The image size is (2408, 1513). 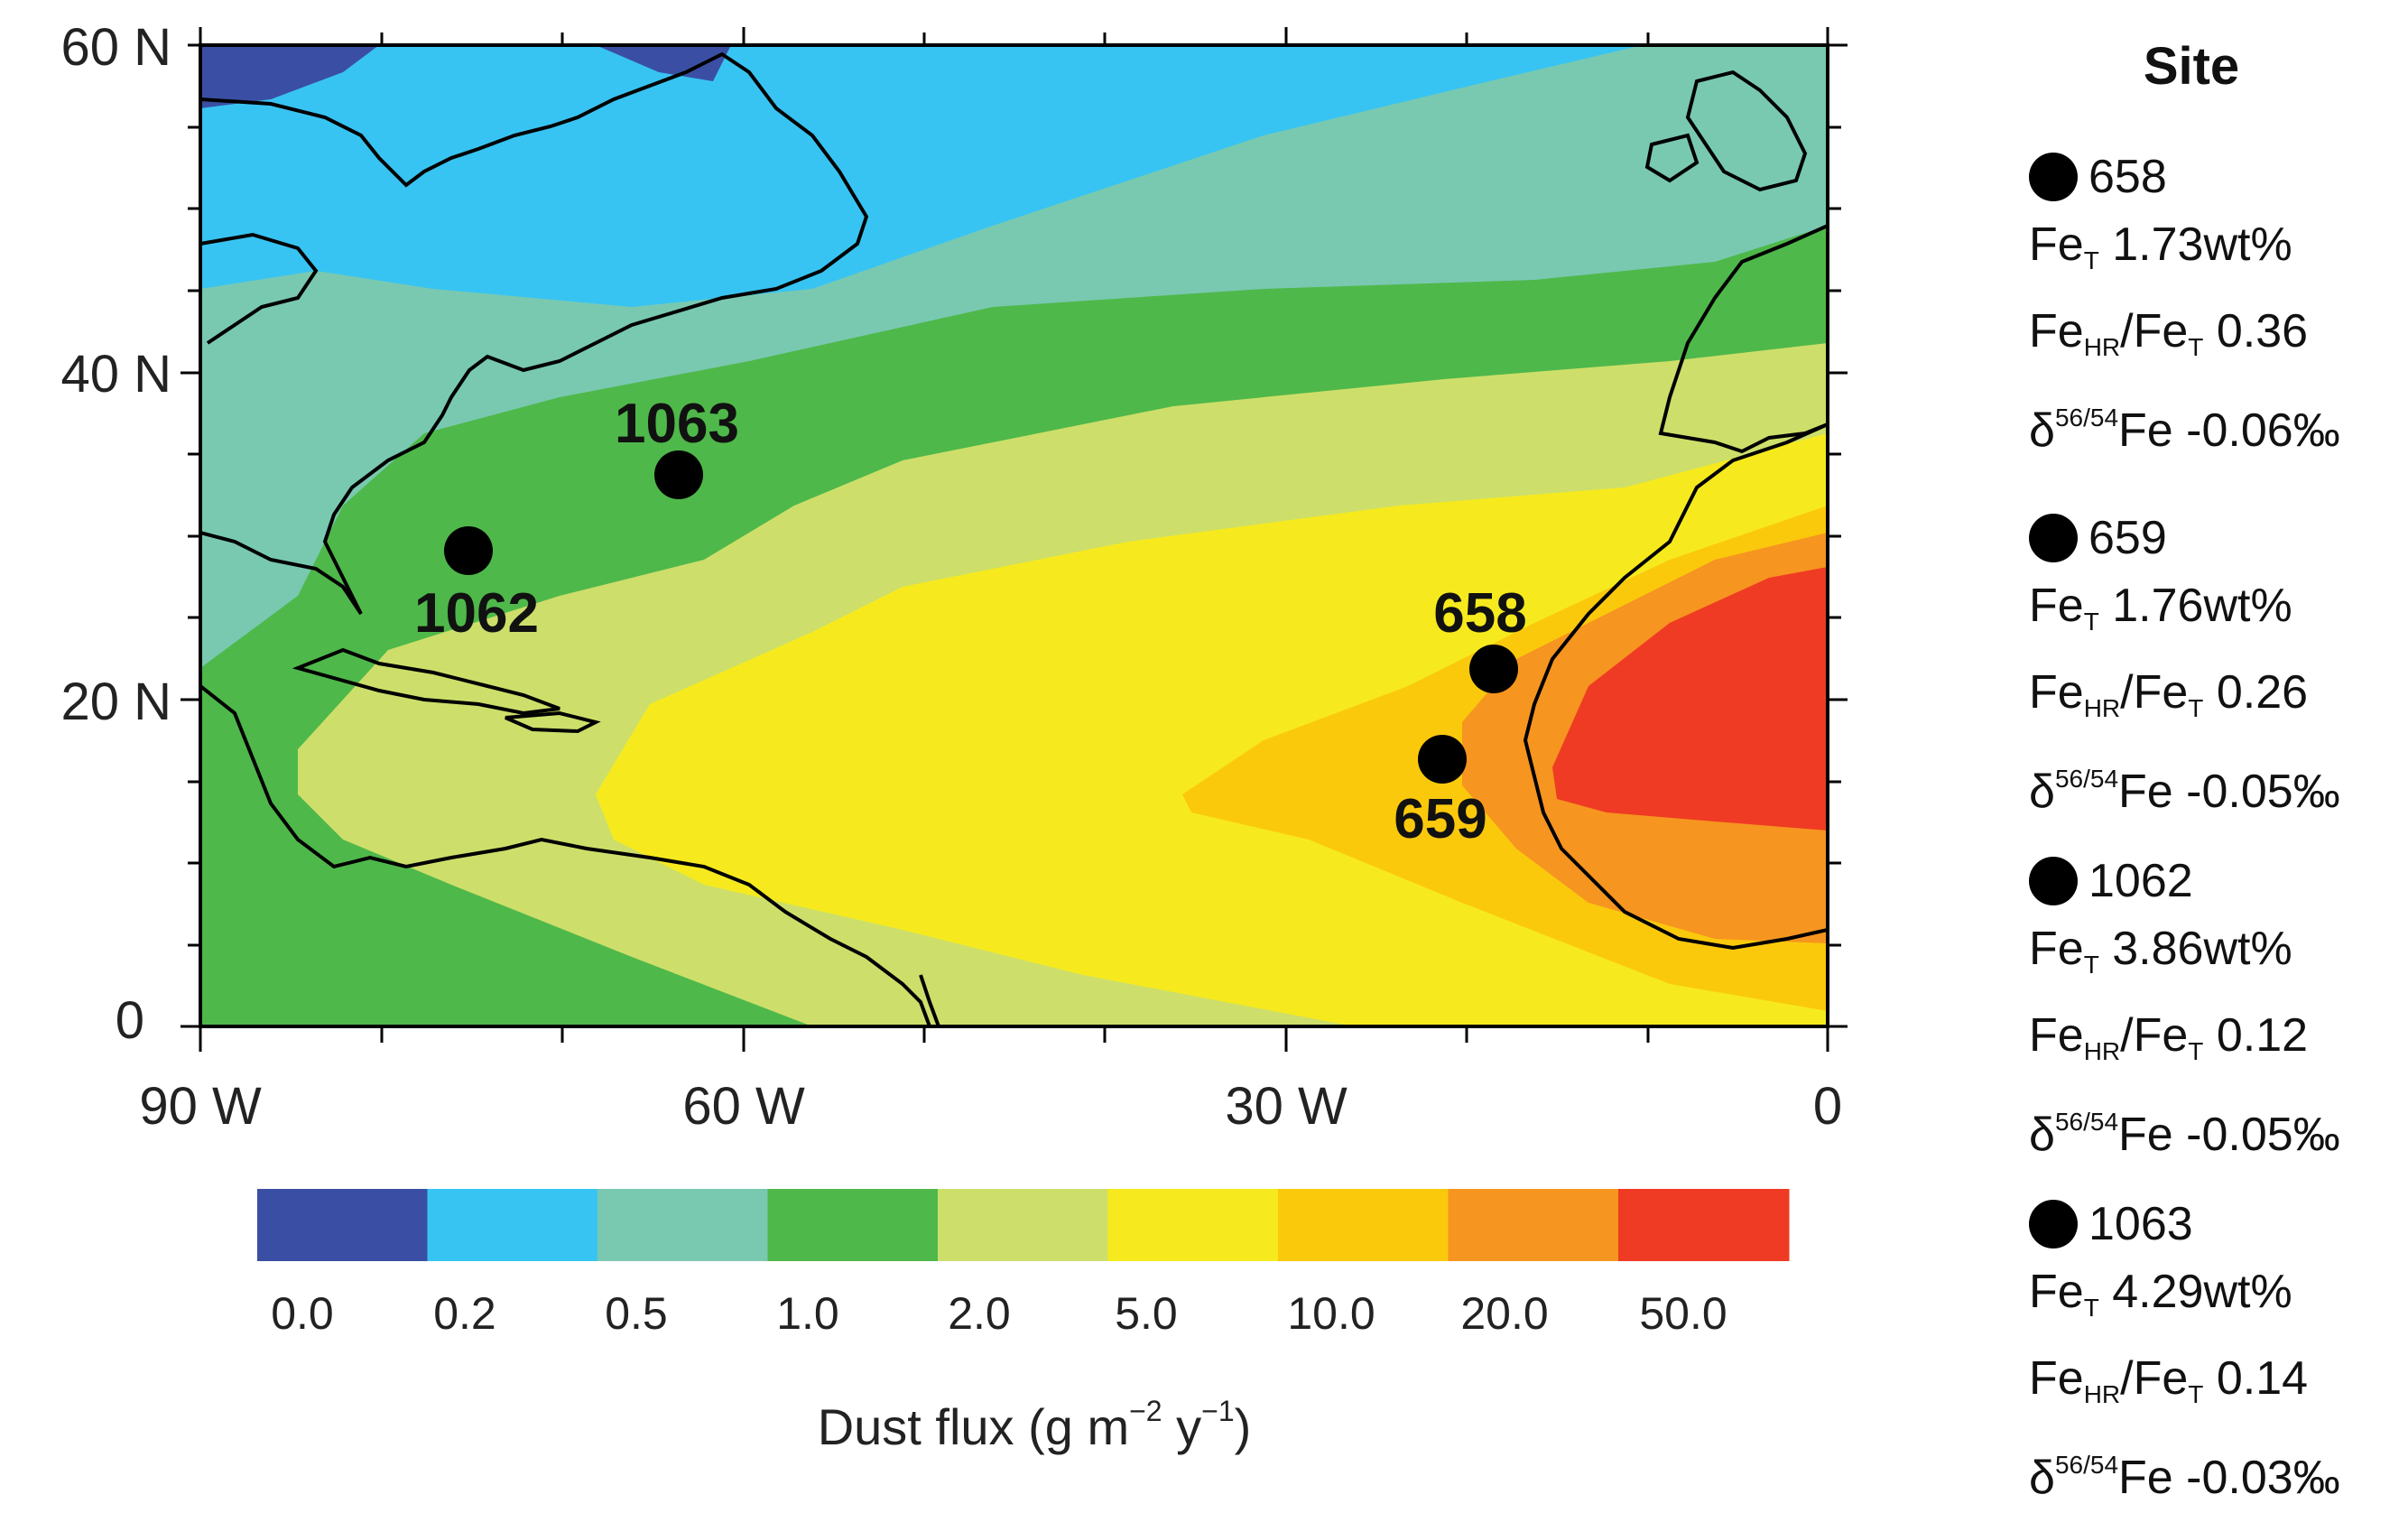 I want to click on y-label-20n: 20 N, so click(x=115, y=702).